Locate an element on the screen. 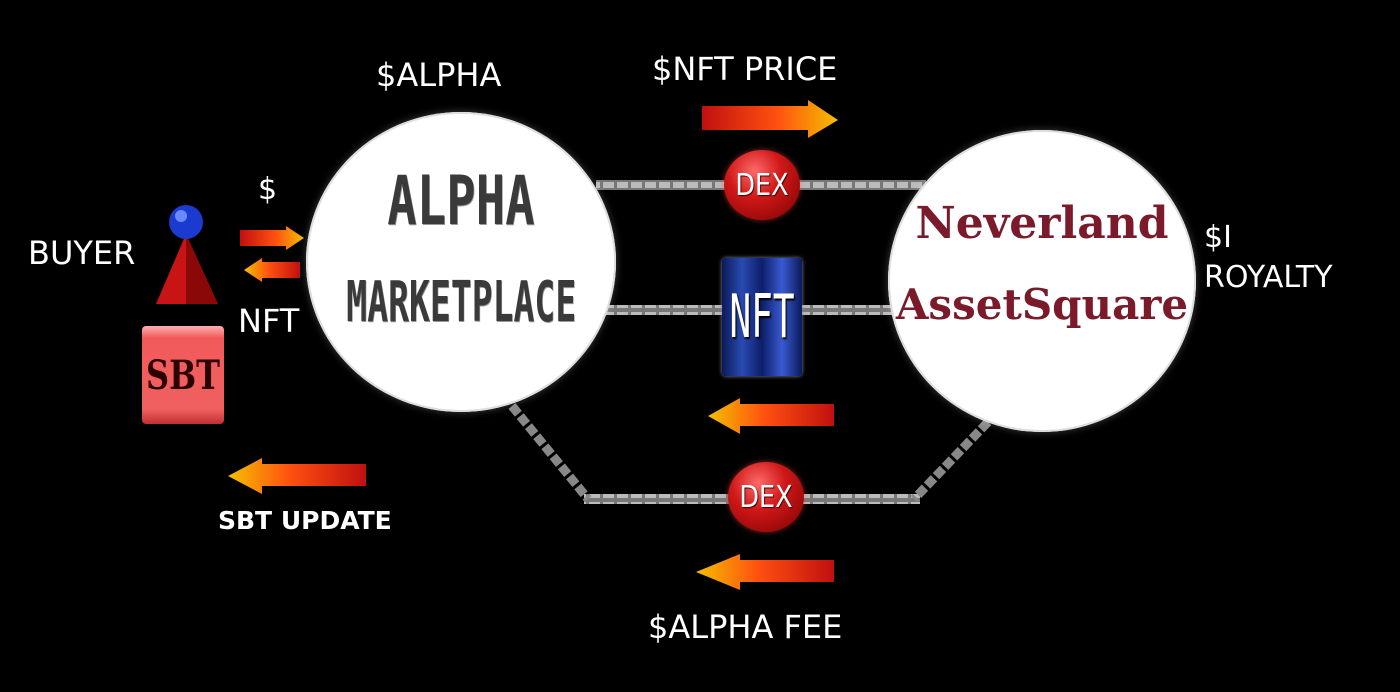 This screenshot has height=692, width=1400. sbt-token: SBT is located at coordinates (183, 375).